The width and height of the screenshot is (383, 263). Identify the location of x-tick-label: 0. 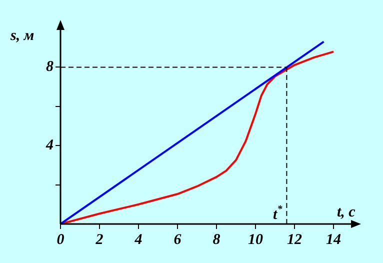
(60, 240).